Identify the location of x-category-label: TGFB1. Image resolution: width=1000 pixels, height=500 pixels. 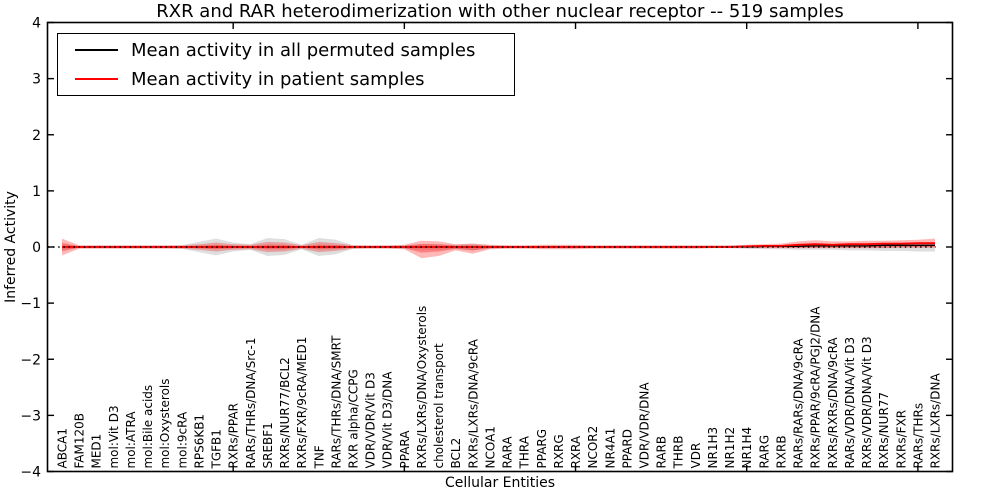
(217, 449).